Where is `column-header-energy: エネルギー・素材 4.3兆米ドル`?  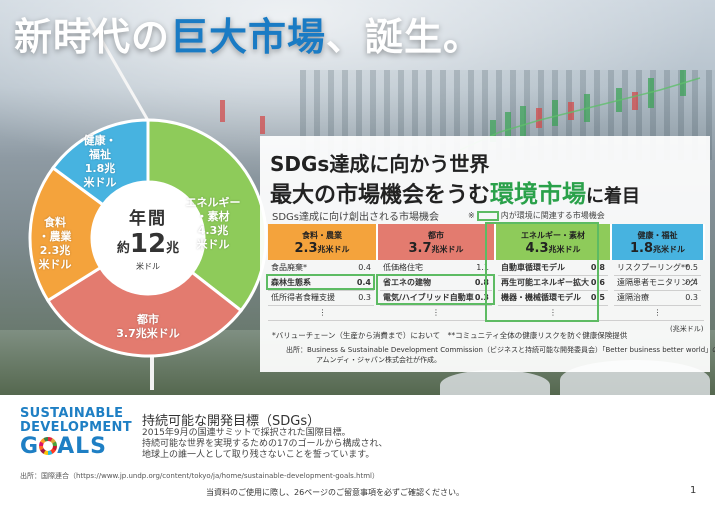
column-header-energy: エネルギー・素材 4.3兆米ドル is located at coordinates (553, 242).